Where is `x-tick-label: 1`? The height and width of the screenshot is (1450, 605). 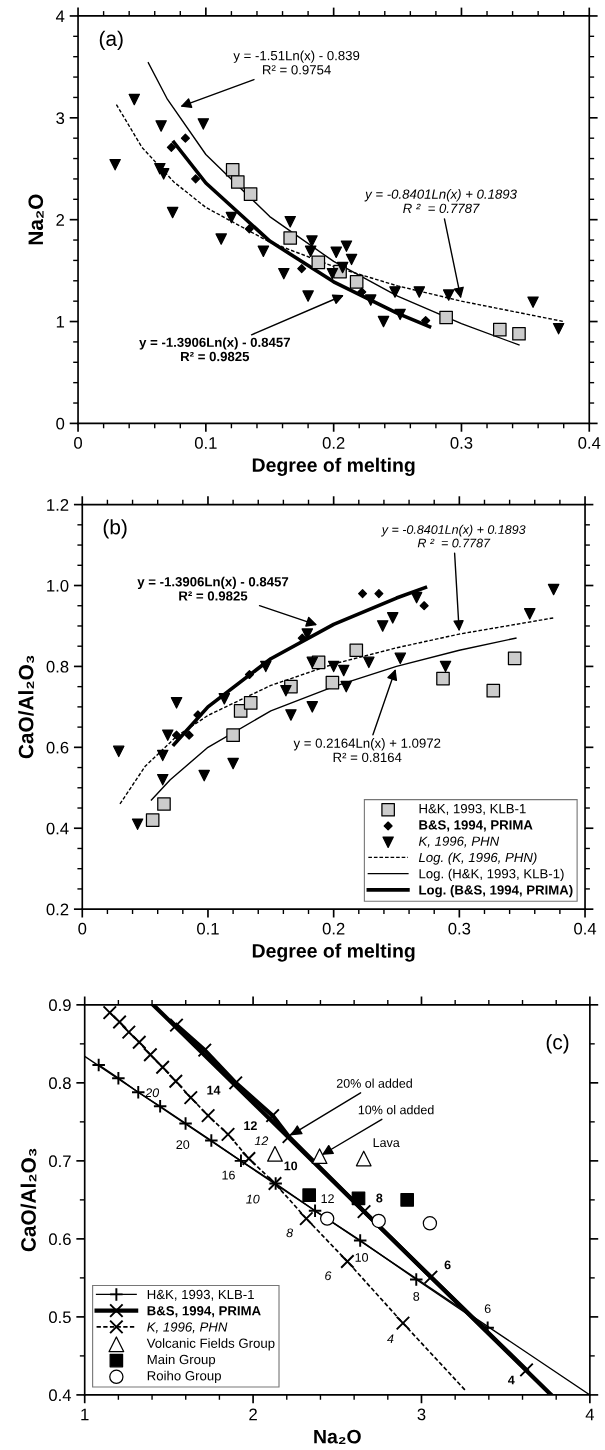
x-tick-label: 1 is located at coordinates (85, 1414).